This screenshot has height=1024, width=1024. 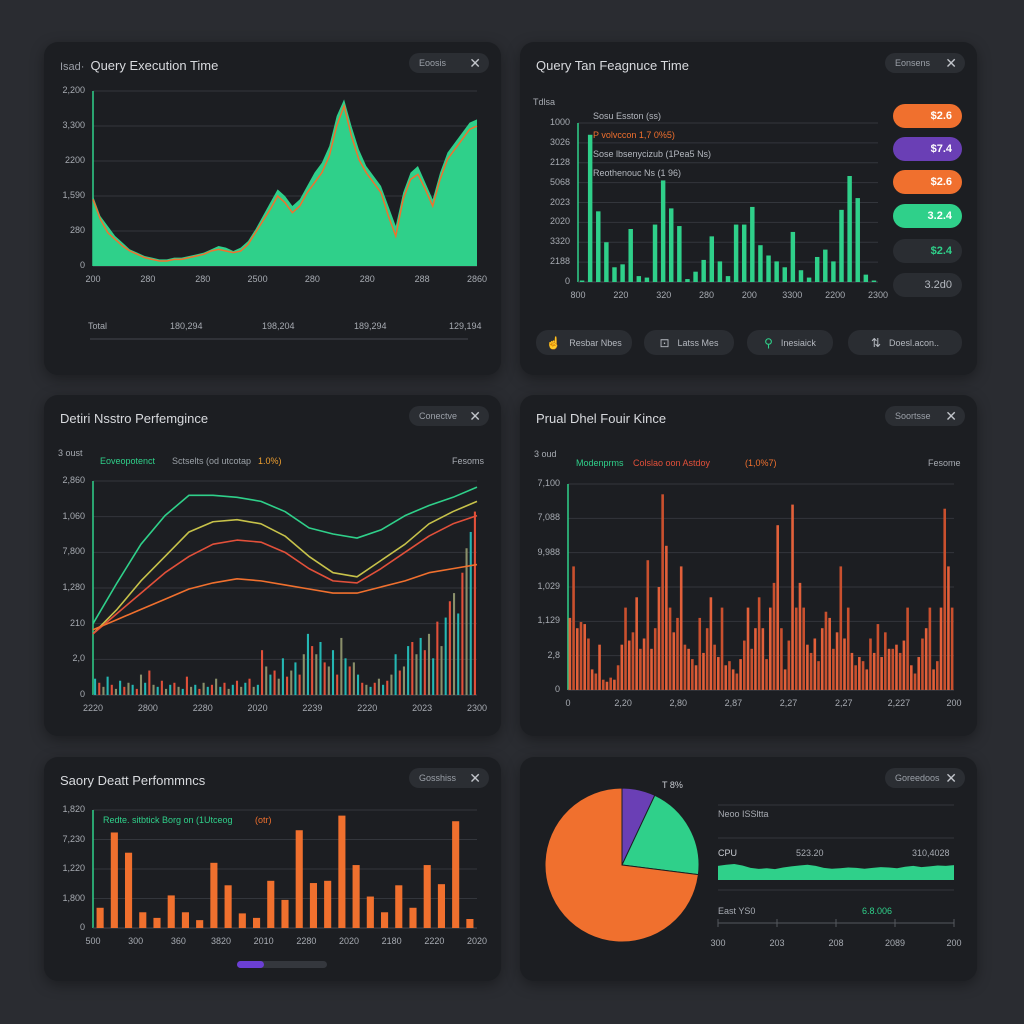 What do you see at coordinates (559, 201) in the screenshot?
I see `y-tick-label: 2023` at bounding box center [559, 201].